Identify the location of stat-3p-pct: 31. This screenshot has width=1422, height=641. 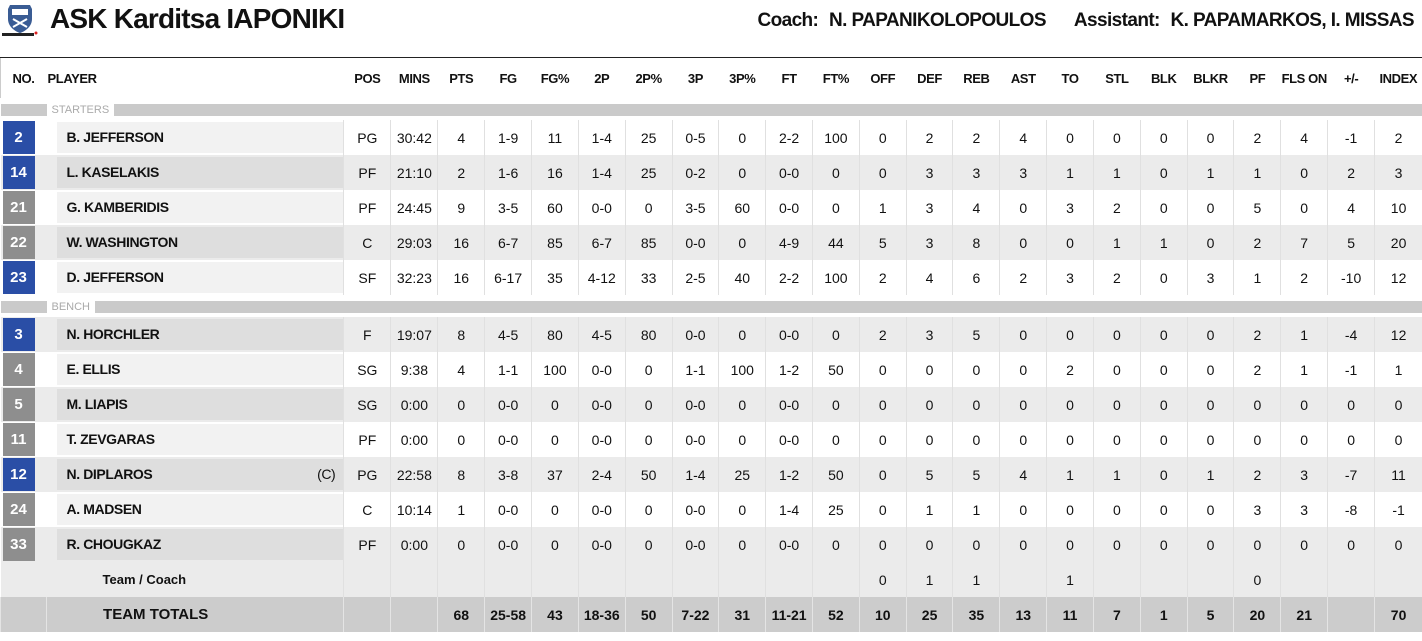
(742, 614).